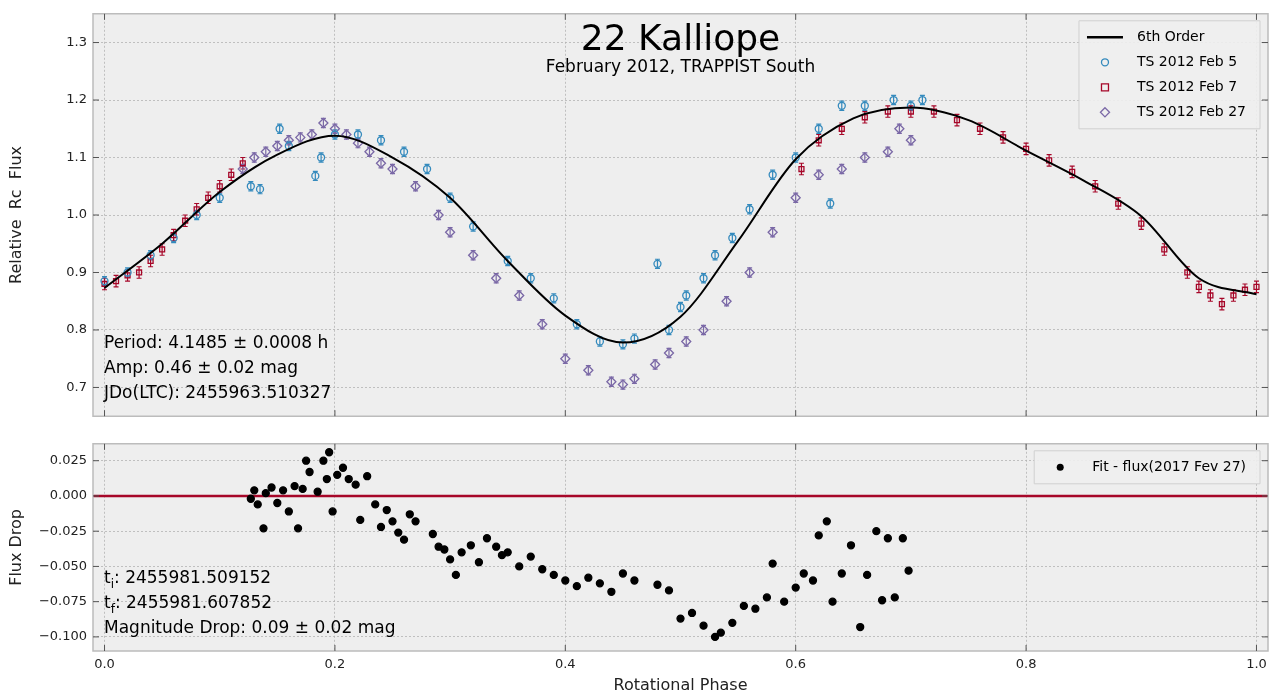 The image size is (1284, 699). I want to click on legend-label: TS 2012 Feb 5, so click(1186, 60).